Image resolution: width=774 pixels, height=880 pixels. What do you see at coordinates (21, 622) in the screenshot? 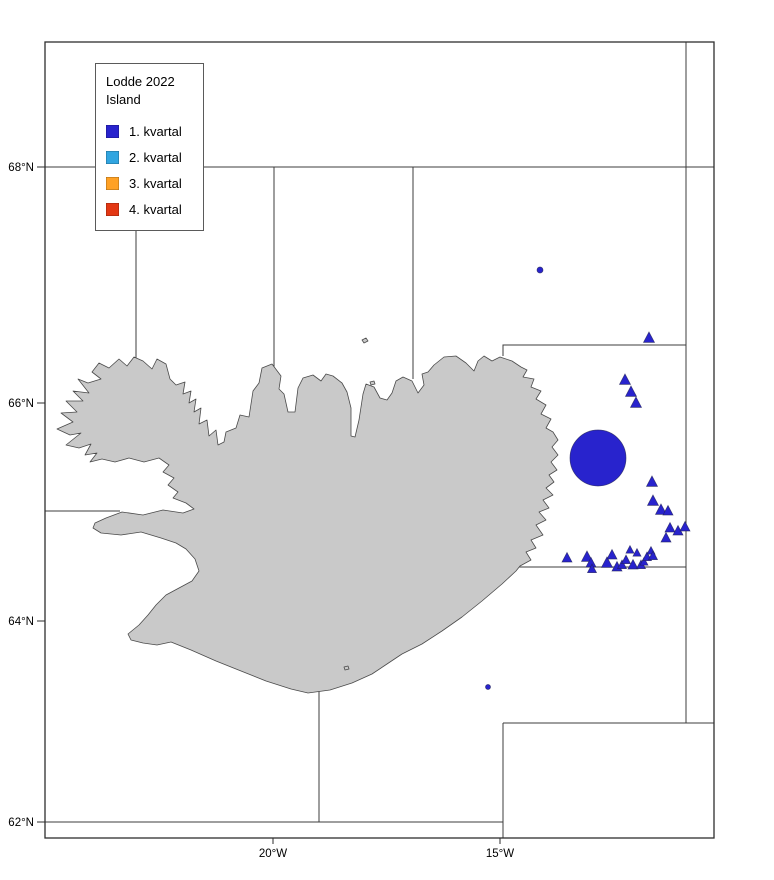
I see `y-axis-tick-label: 64°N` at bounding box center [21, 622].